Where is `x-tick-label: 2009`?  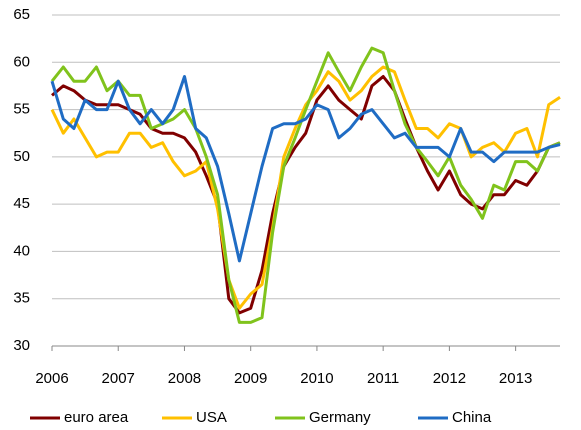
x-tick-label: 2009 is located at coordinates (250, 378).